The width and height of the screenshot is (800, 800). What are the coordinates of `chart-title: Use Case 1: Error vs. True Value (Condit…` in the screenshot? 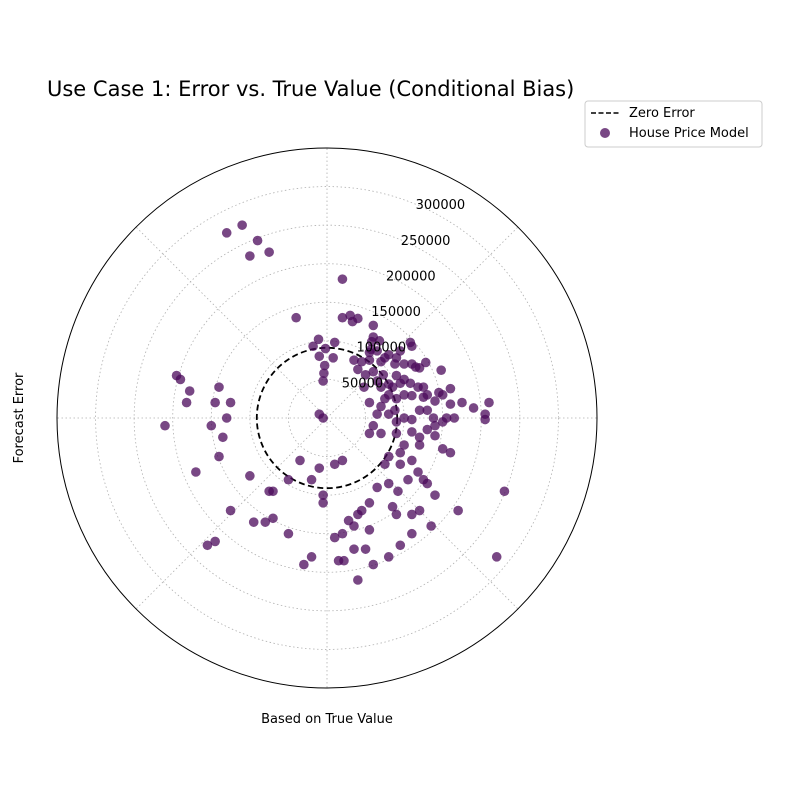 It's located at (310, 89).